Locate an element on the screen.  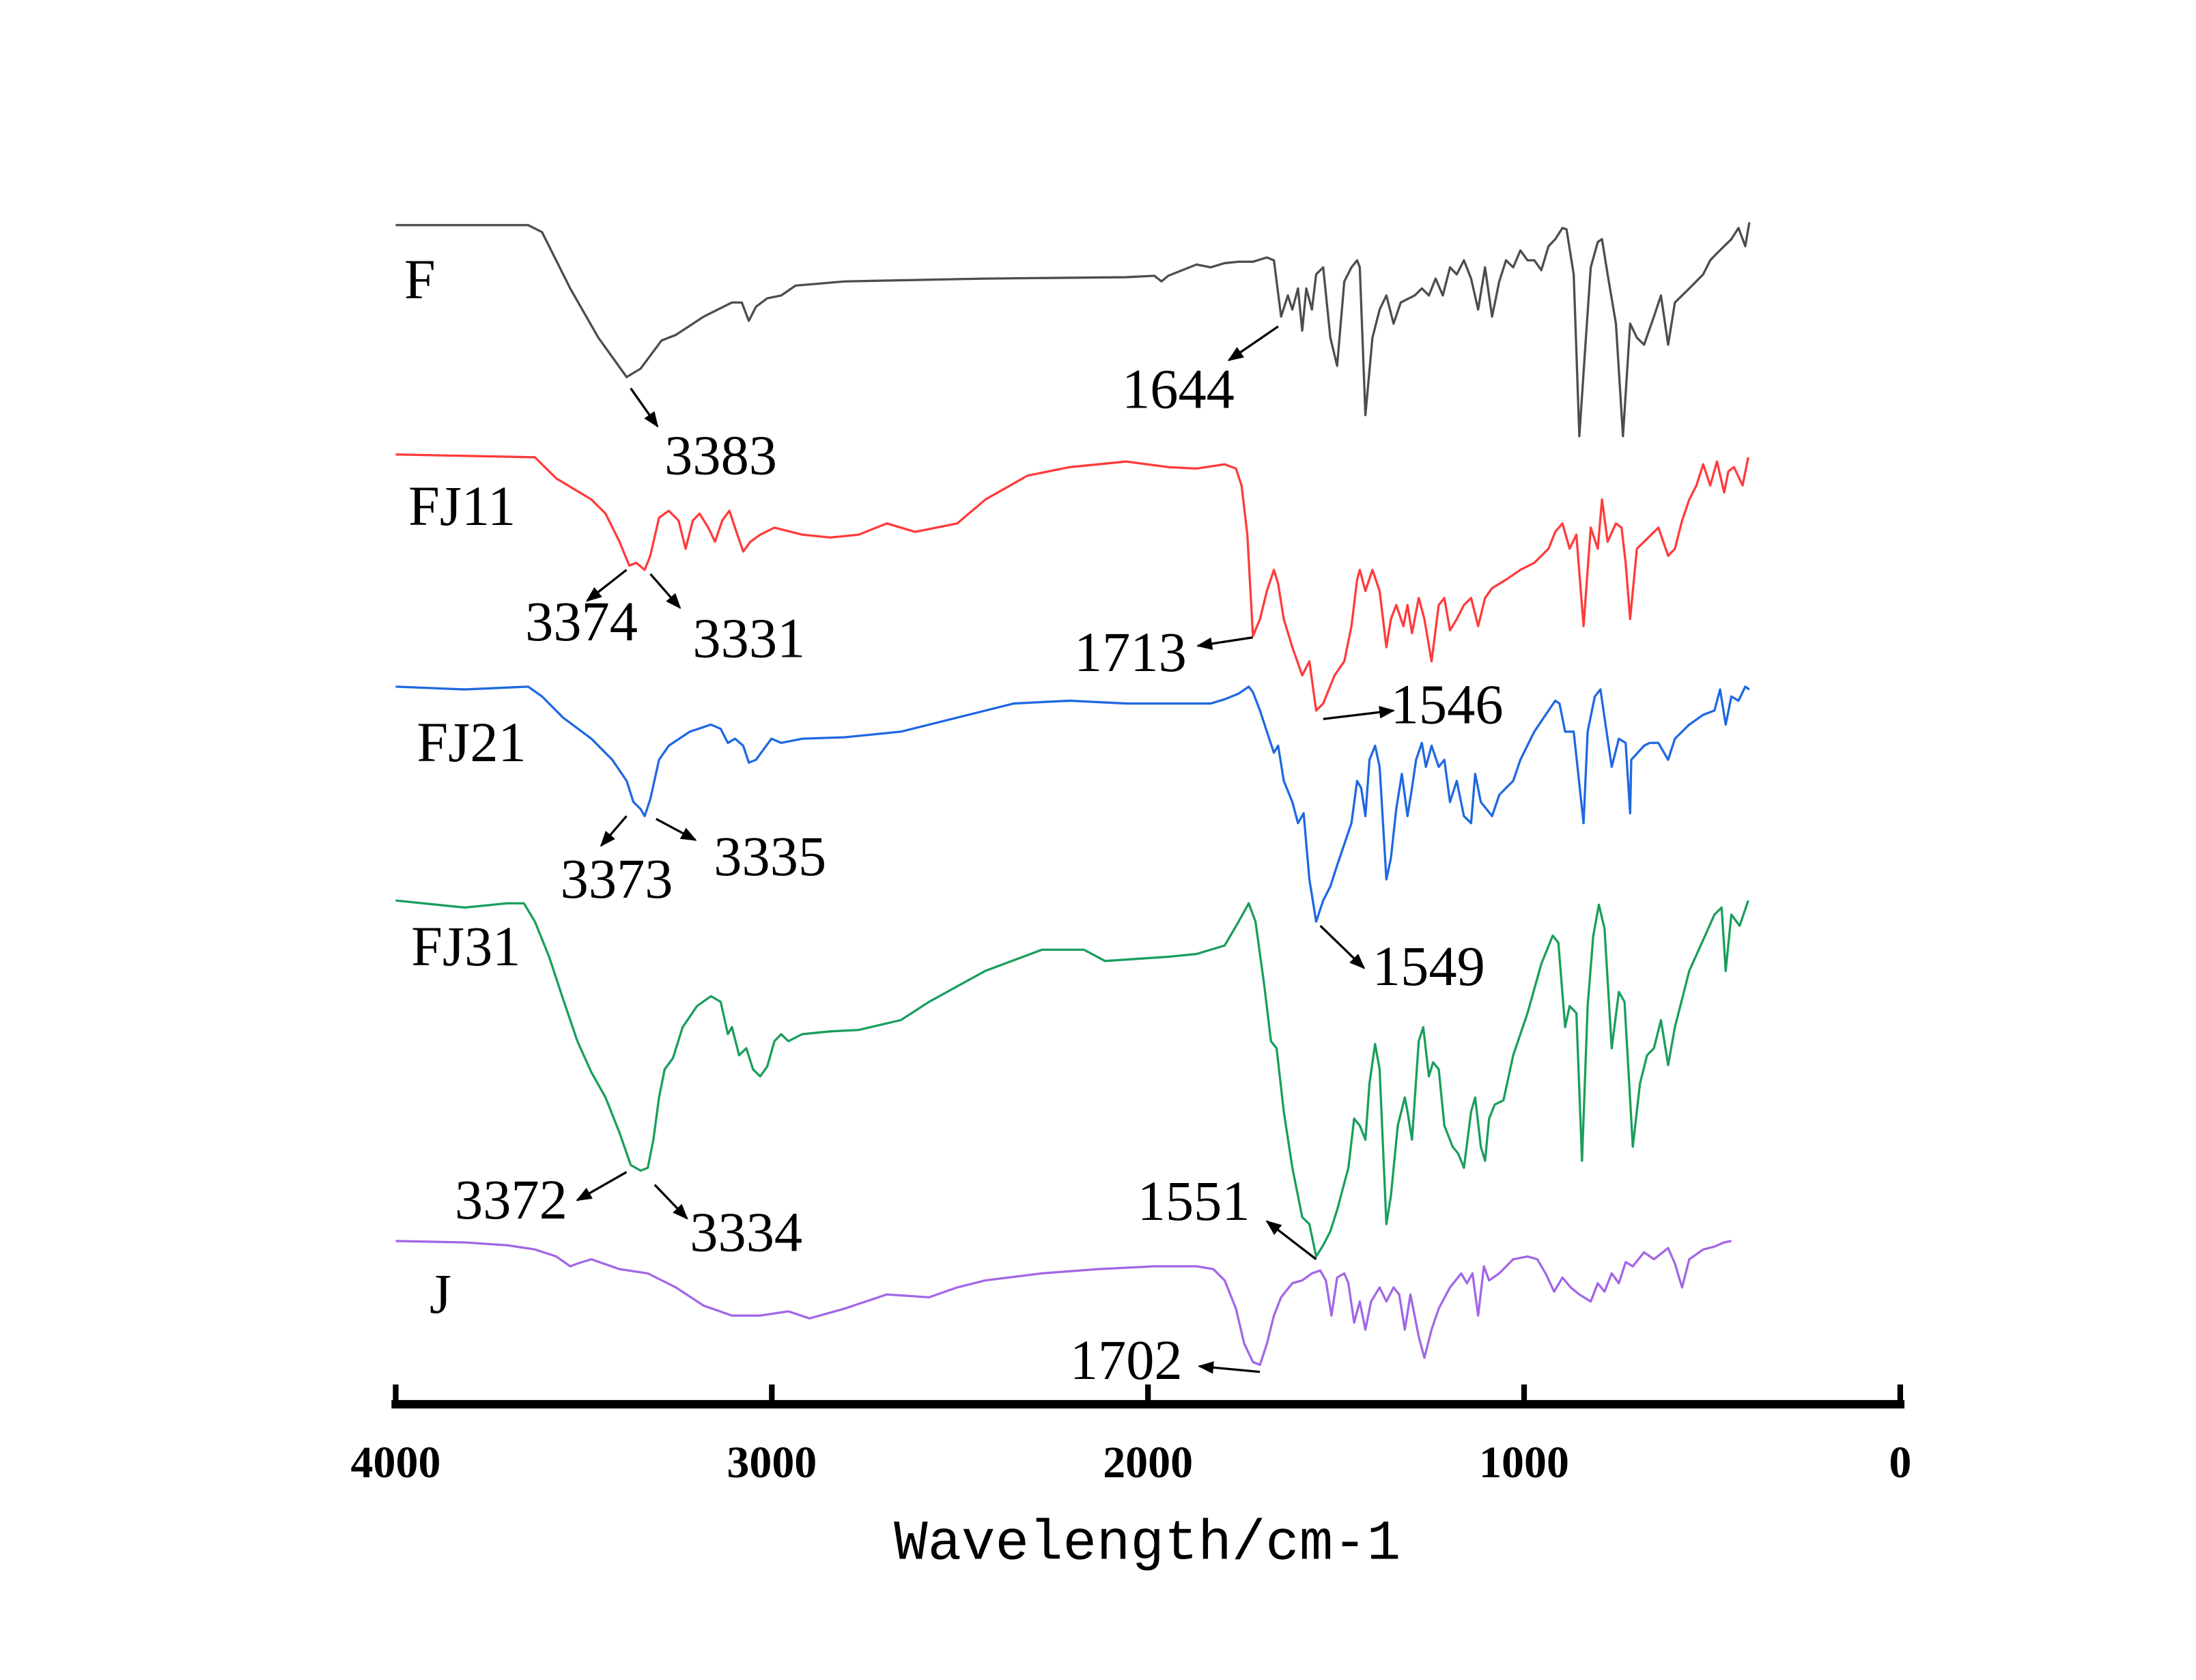
peak-label: 1702 is located at coordinates (1127, 1360).